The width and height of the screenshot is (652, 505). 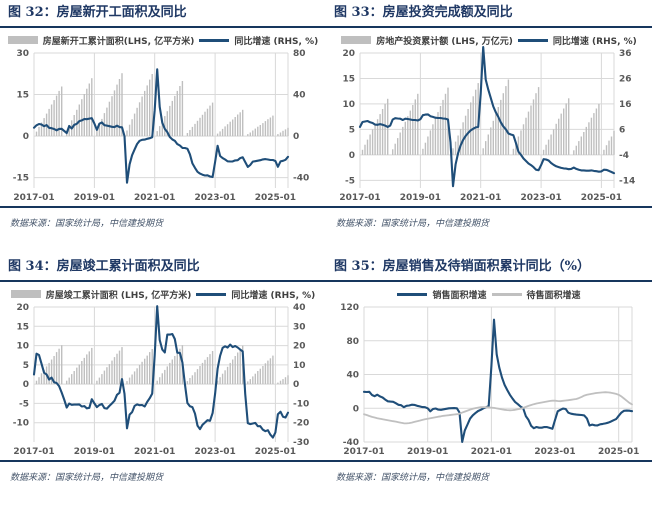 What do you see at coordinates (301, 424) in the screenshot?
I see `svg-text: -20` at bounding box center [301, 424].